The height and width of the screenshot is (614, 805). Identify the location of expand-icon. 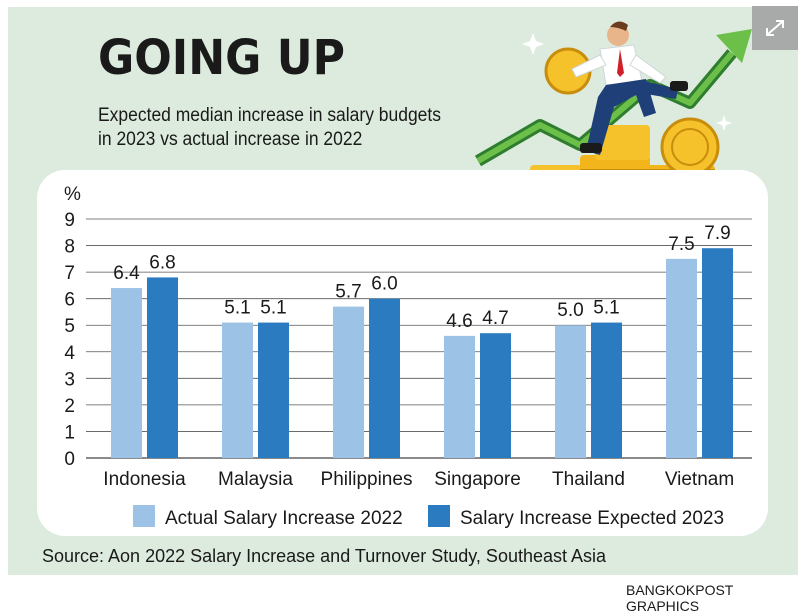
(775, 28).